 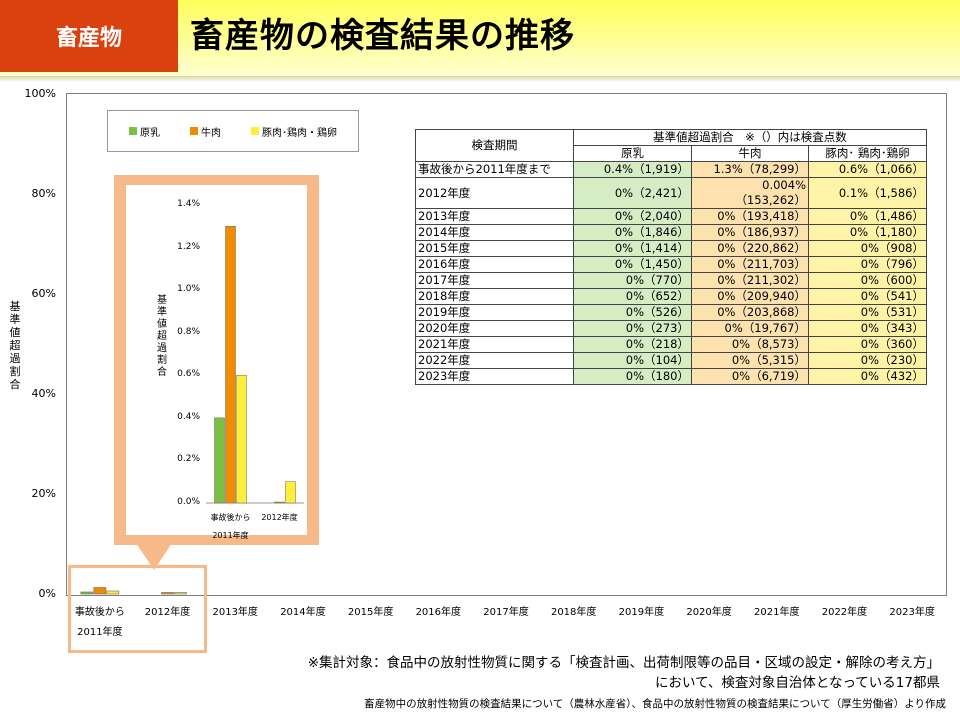 What do you see at coordinates (641, 612) in the screenshot?
I see `x-tick-label: 2019年度` at bounding box center [641, 612].